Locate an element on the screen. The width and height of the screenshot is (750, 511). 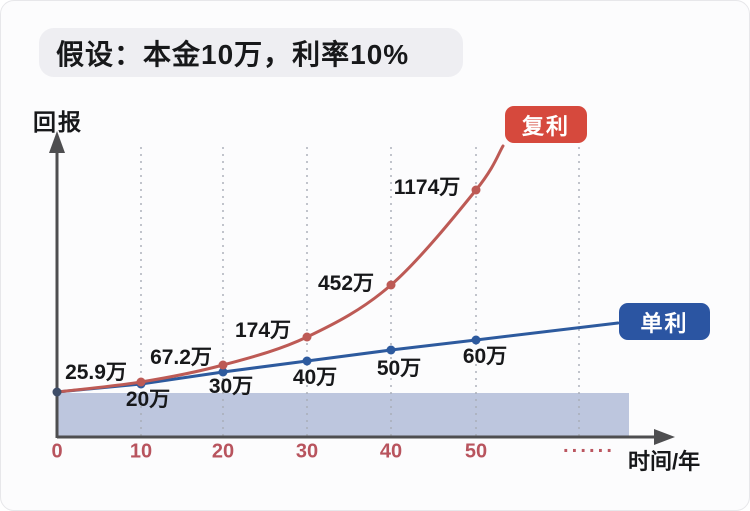
simple-value-label: 40万 is located at coordinates (315, 377).